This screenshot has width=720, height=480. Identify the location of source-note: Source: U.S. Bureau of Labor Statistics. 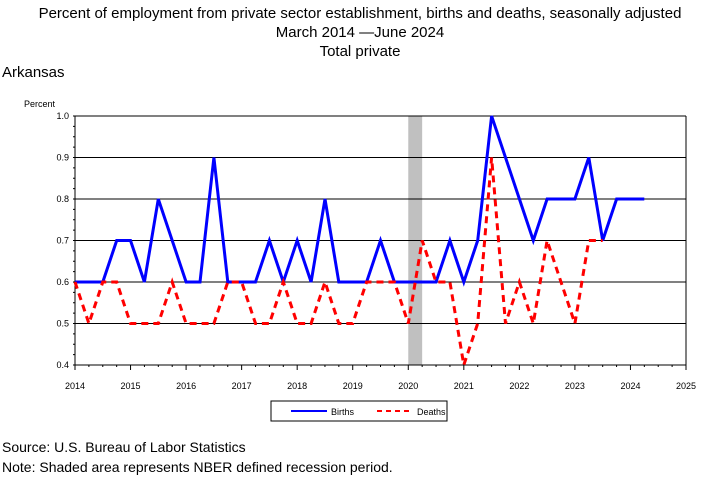
(124, 447).